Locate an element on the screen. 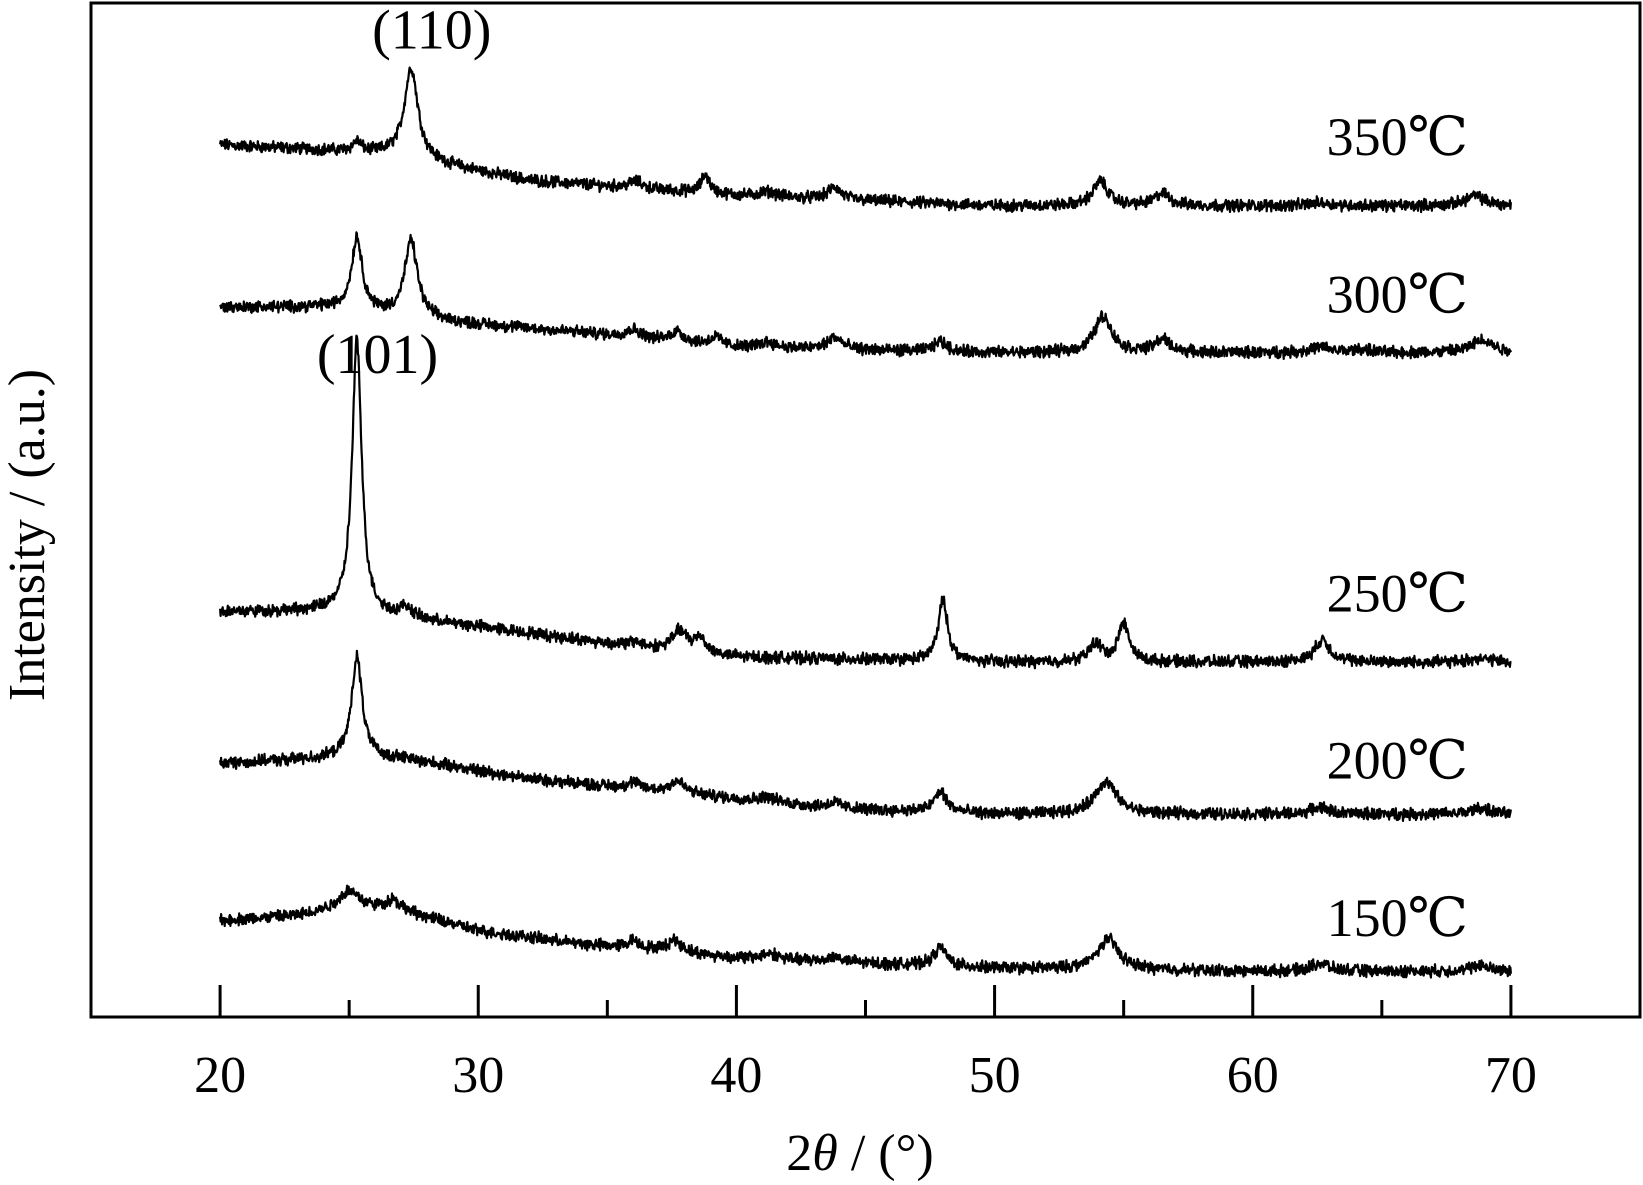 The image size is (1643, 1185). x-tick-label: 70 is located at coordinates (1511, 1075).